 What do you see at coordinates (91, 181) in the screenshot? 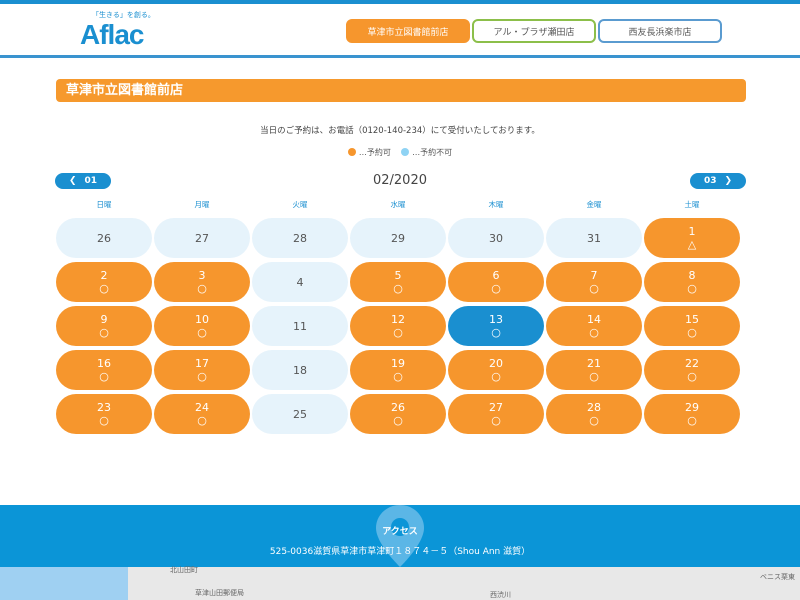
I see `prev-month-label: 01` at bounding box center [91, 181].